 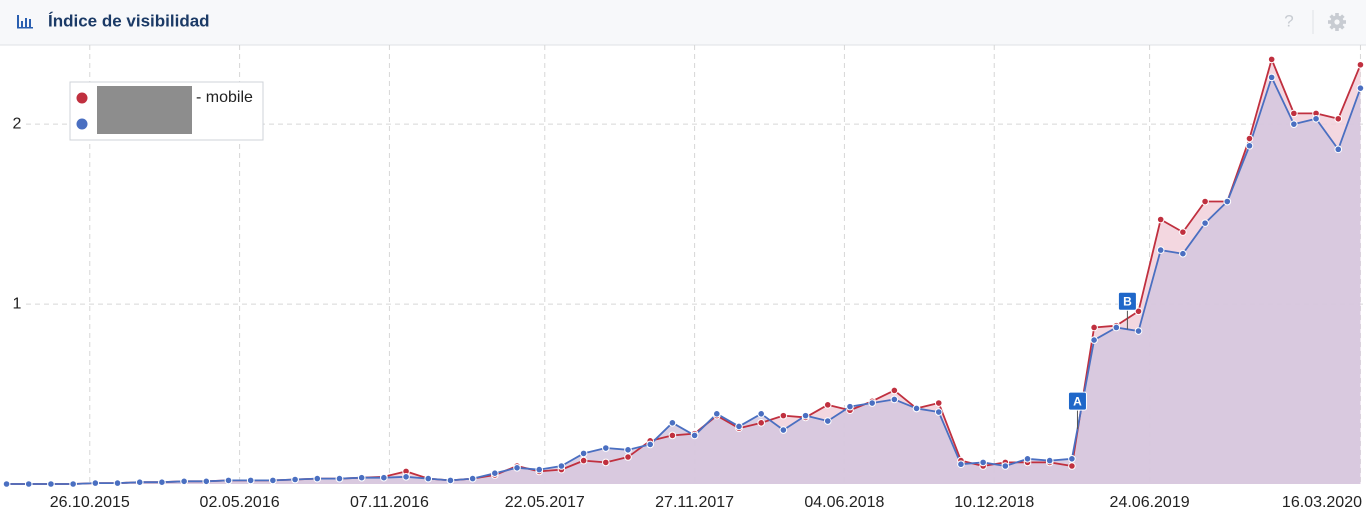 What do you see at coordinates (240, 502) in the screenshot?
I see `x-tick-label: 02.05.2016` at bounding box center [240, 502].